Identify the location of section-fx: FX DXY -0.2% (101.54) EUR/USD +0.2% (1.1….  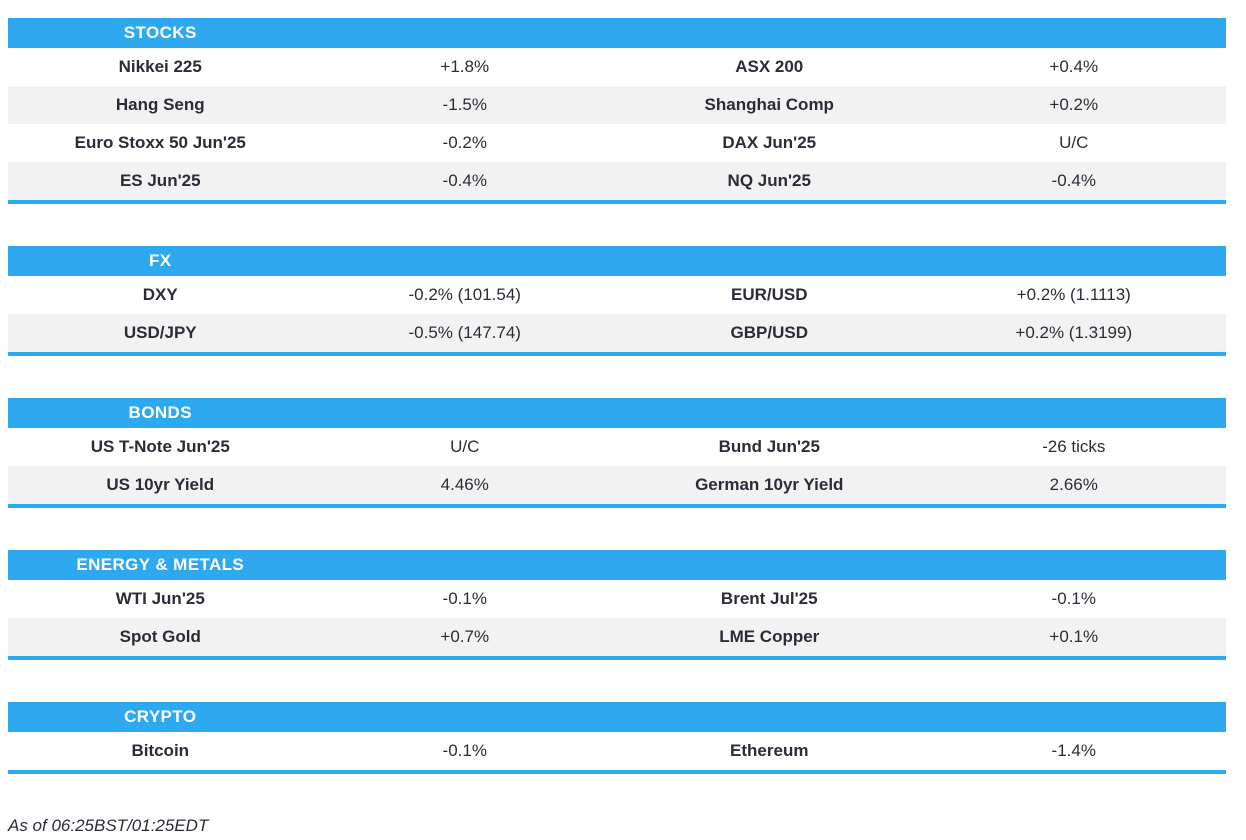
(617, 301).